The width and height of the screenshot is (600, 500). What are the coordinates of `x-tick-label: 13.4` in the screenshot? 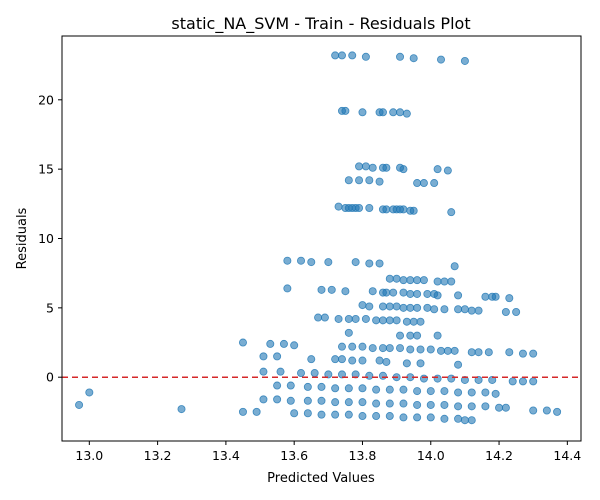 It's located at (226, 455).